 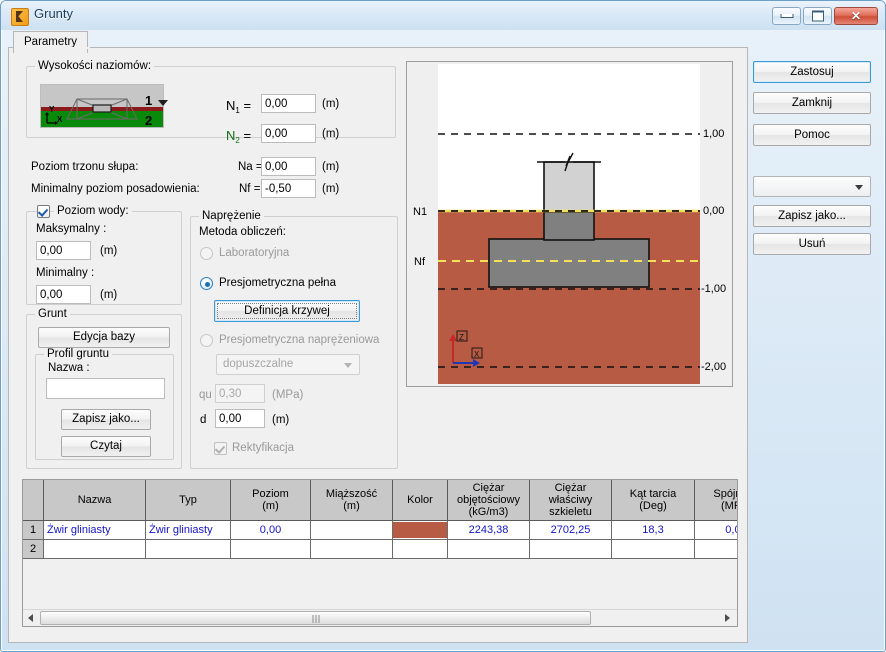 What do you see at coordinates (299, 340) in the screenshot?
I see `label-presjometryczna-naprezeniowa: Presjometryczna naprężeniowa` at bounding box center [299, 340].